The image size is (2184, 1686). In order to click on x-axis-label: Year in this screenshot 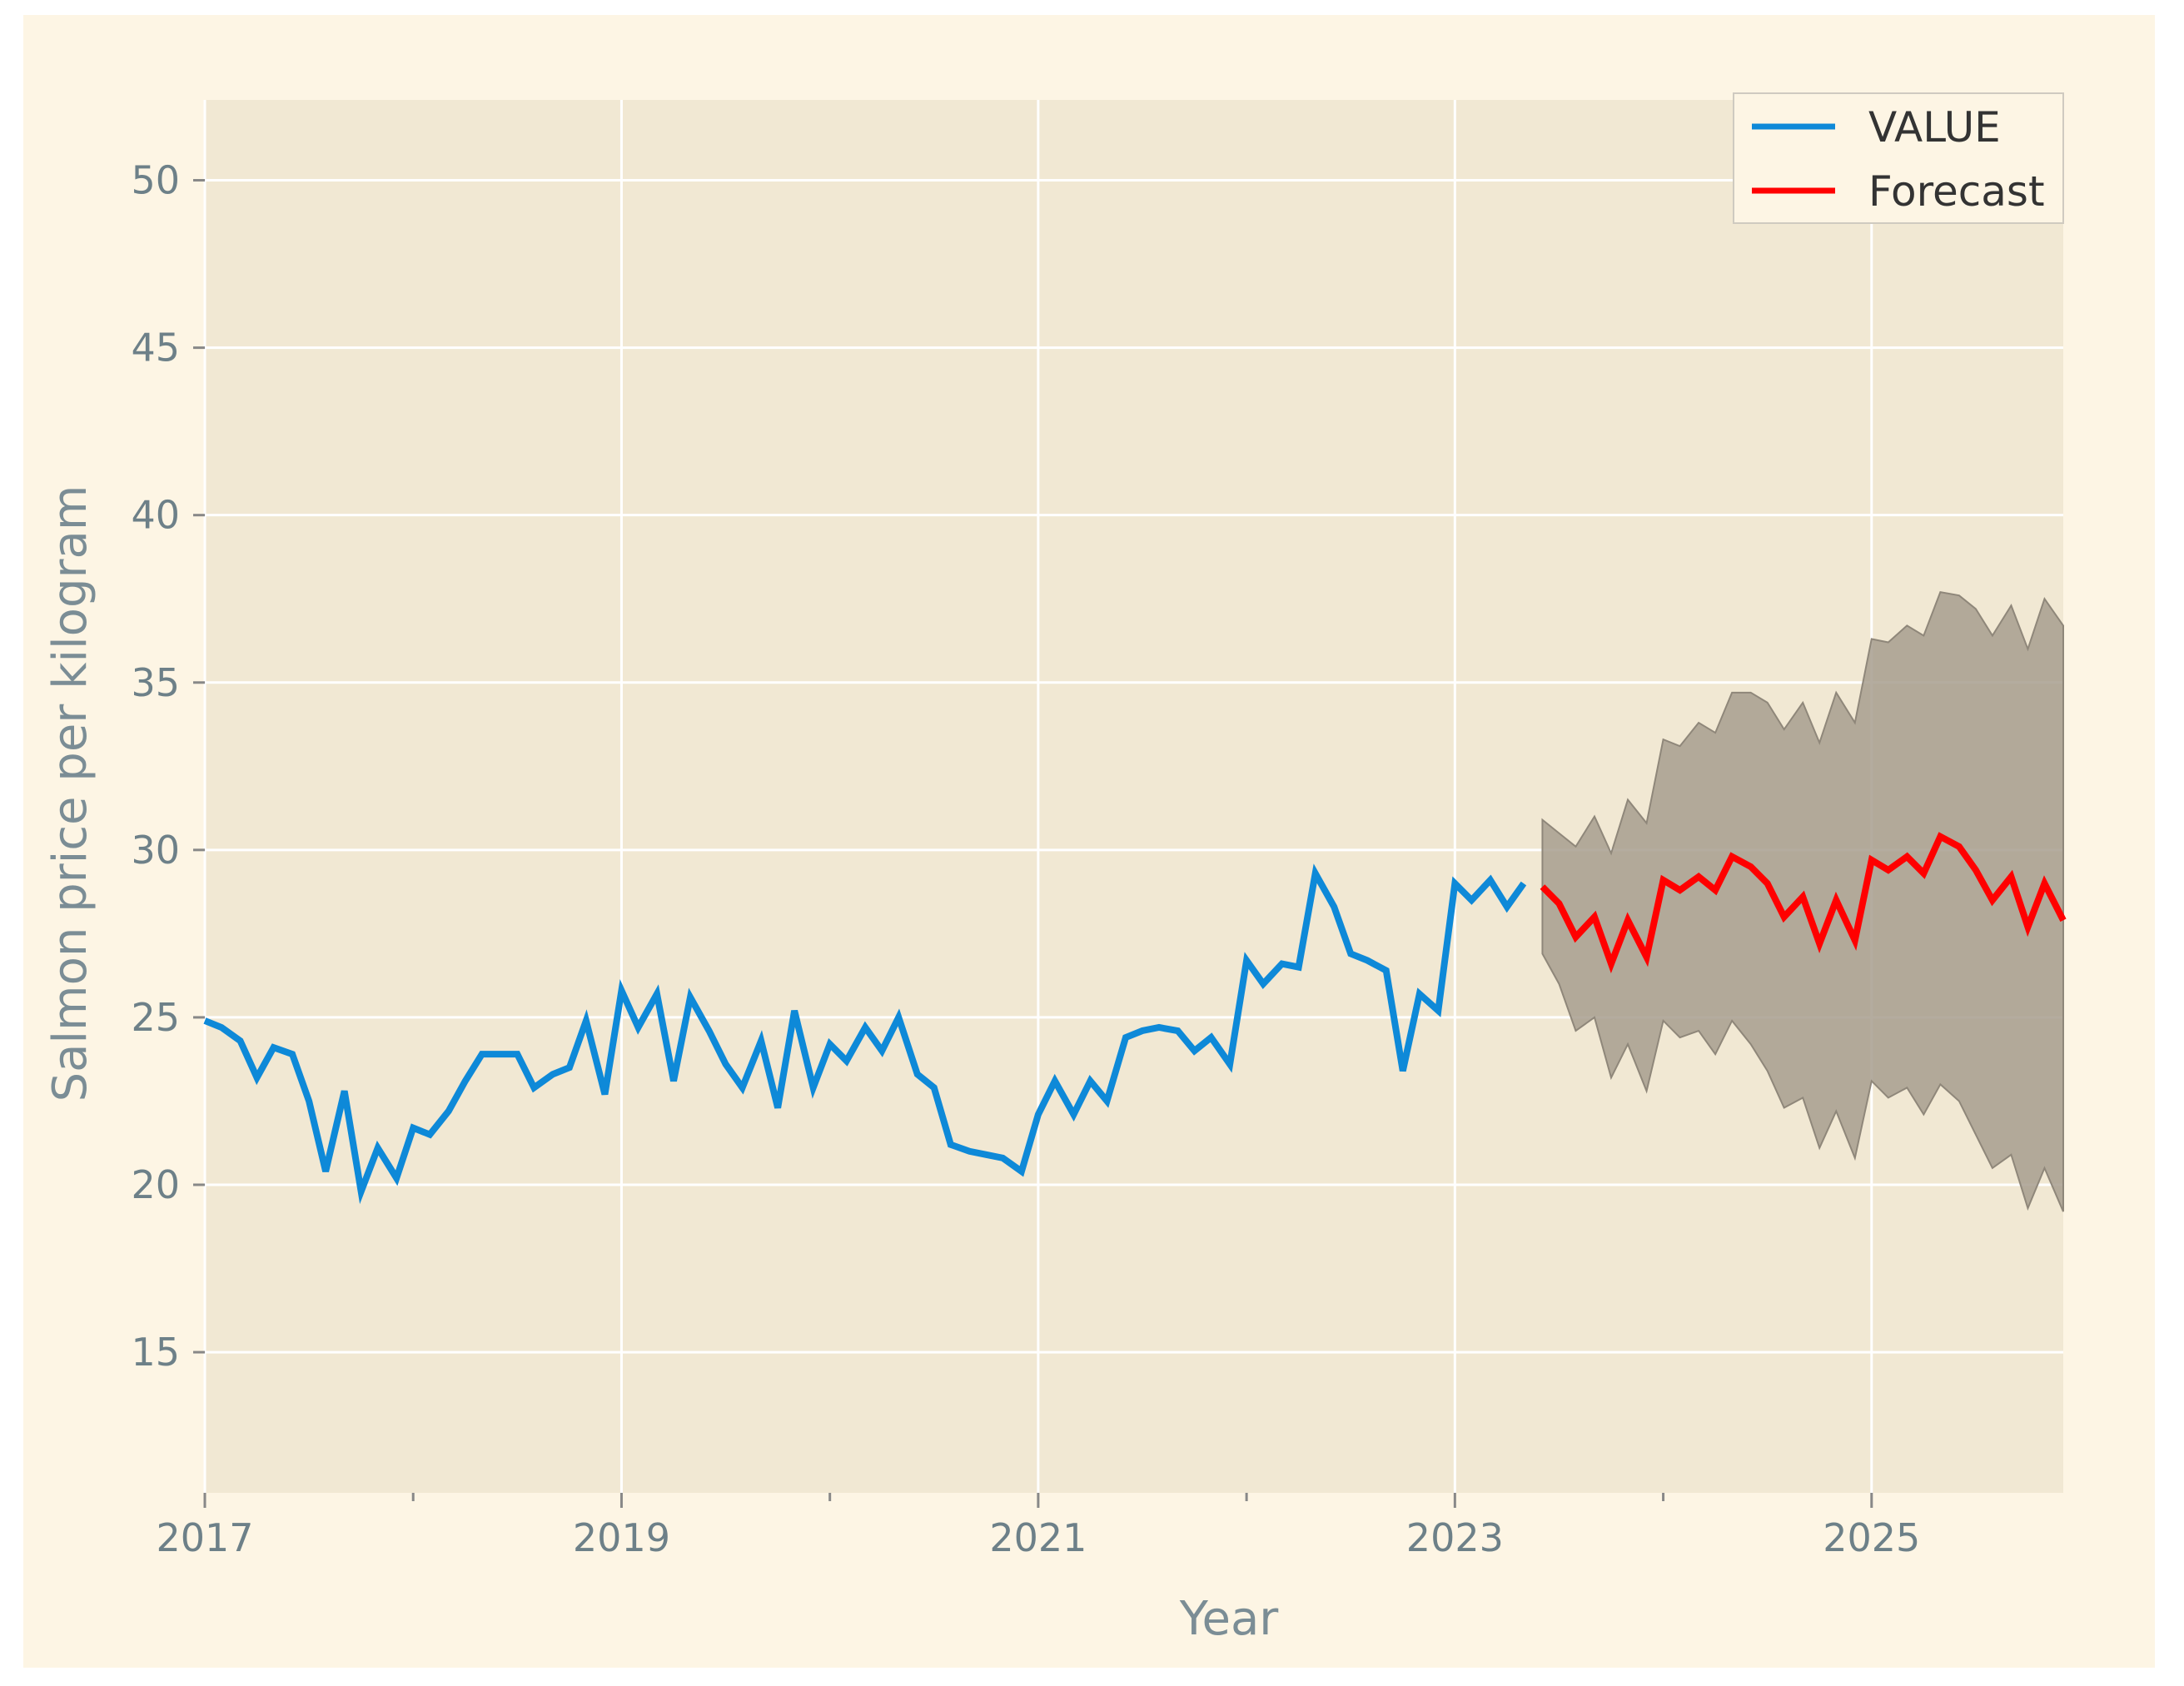, I will do `click(1229, 1619)`.